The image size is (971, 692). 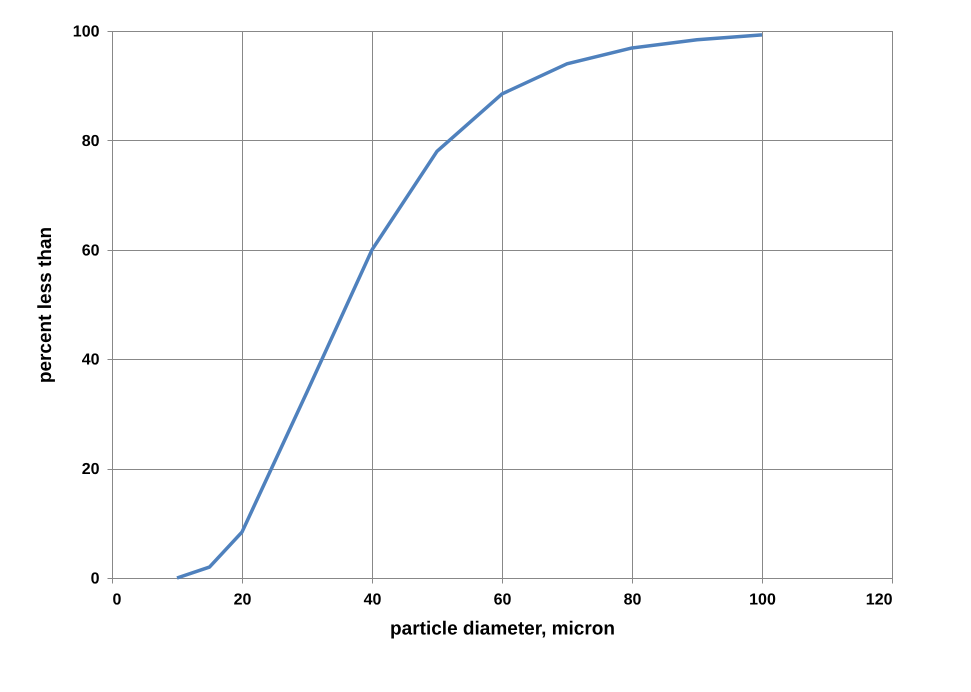 What do you see at coordinates (45, 305) in the screenshot?
I see `y-axis-title: percent less than` at bounding box center [45, 305].